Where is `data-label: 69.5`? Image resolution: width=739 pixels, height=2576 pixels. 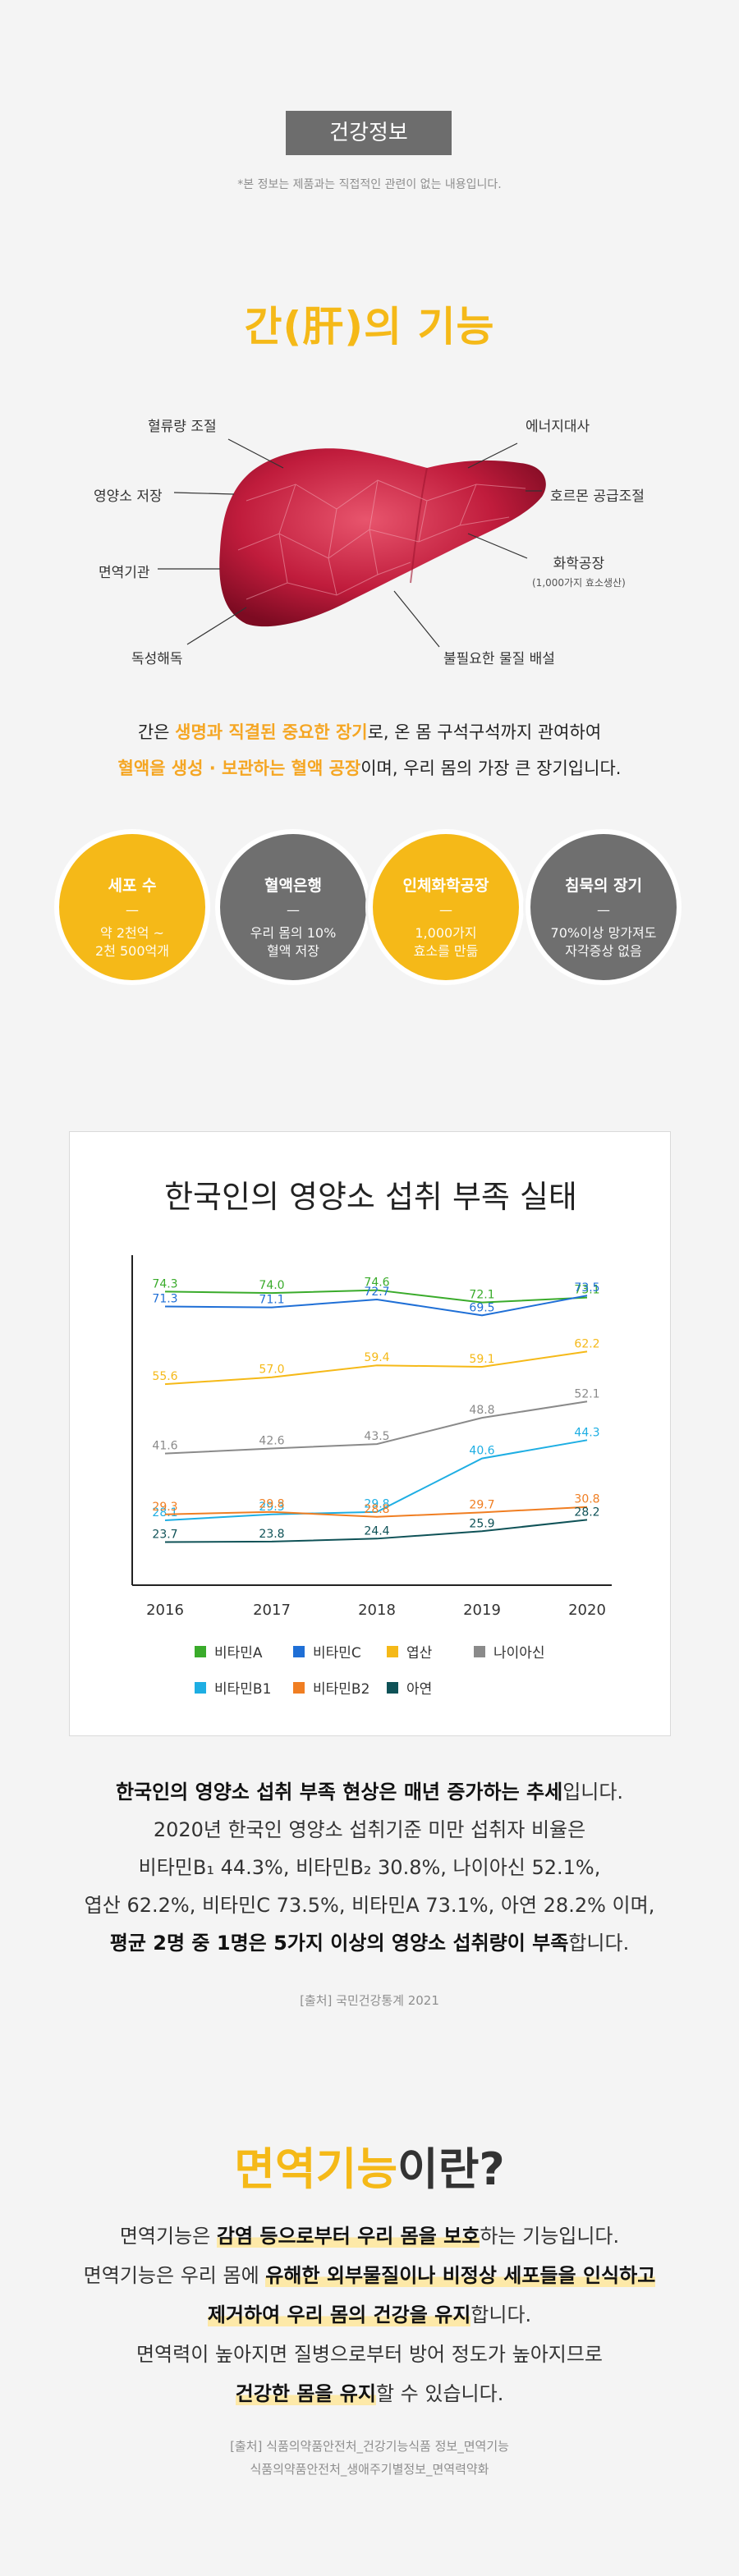 data-label: 69.5 is located at coordinates (481, 1308).